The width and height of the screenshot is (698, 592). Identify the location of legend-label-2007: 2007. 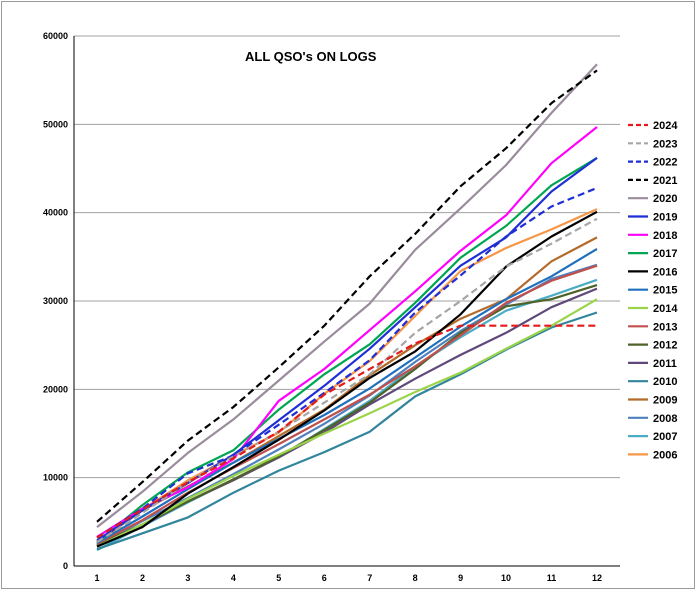
(665, 437).